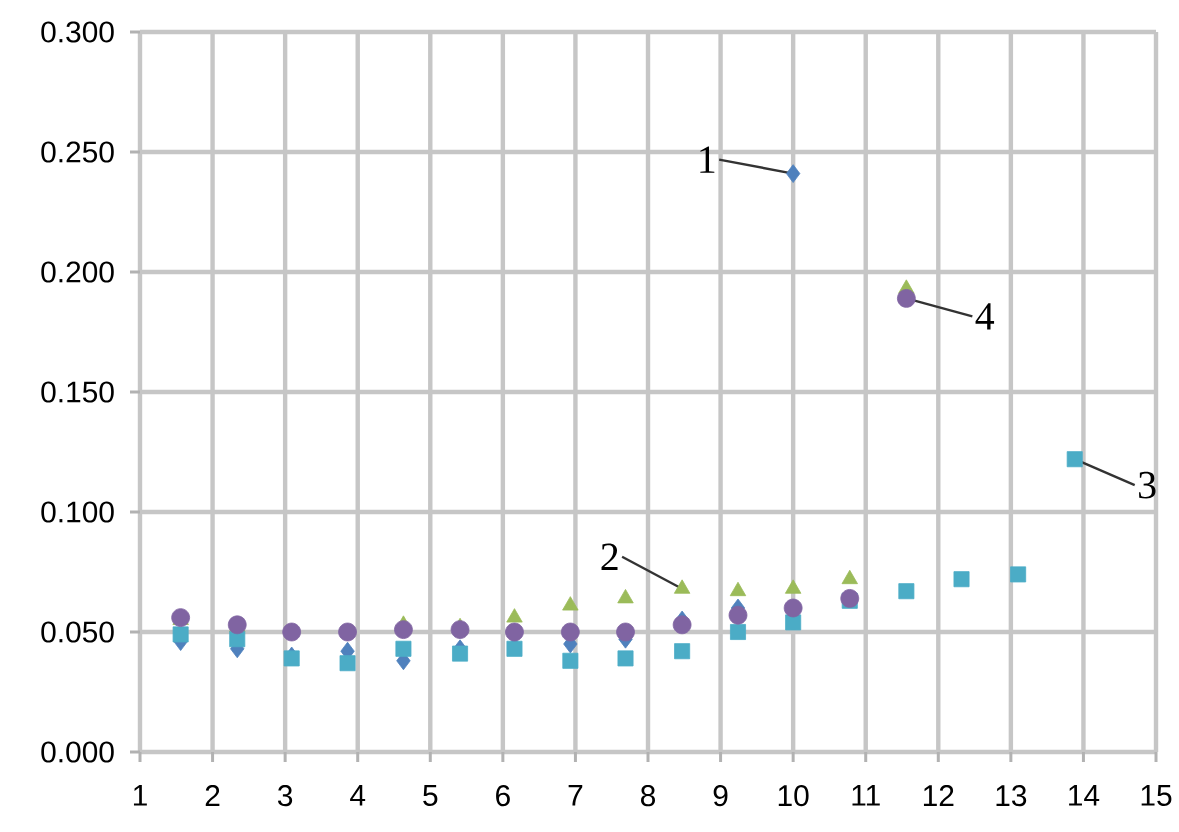  I want to click on x-tick-label: 11, so click(866, 795).